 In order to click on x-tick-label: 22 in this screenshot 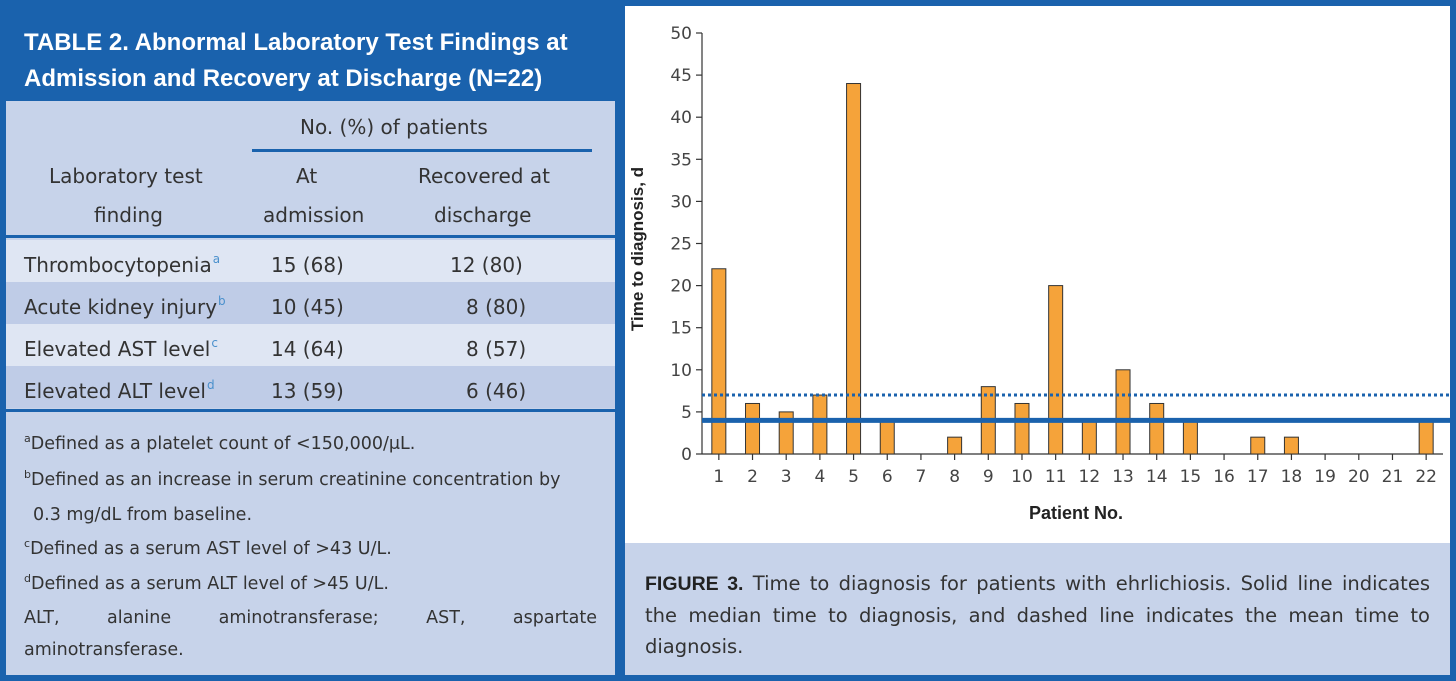, I will do `click(1426, 477)`.